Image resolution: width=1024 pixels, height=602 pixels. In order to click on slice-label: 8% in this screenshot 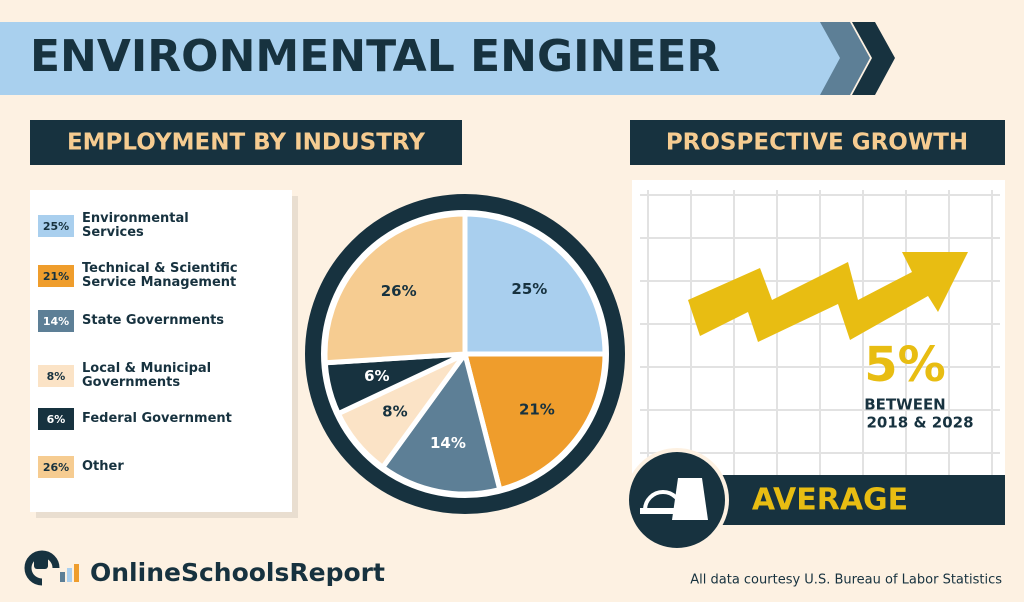, I will do `click(394, 412)`.